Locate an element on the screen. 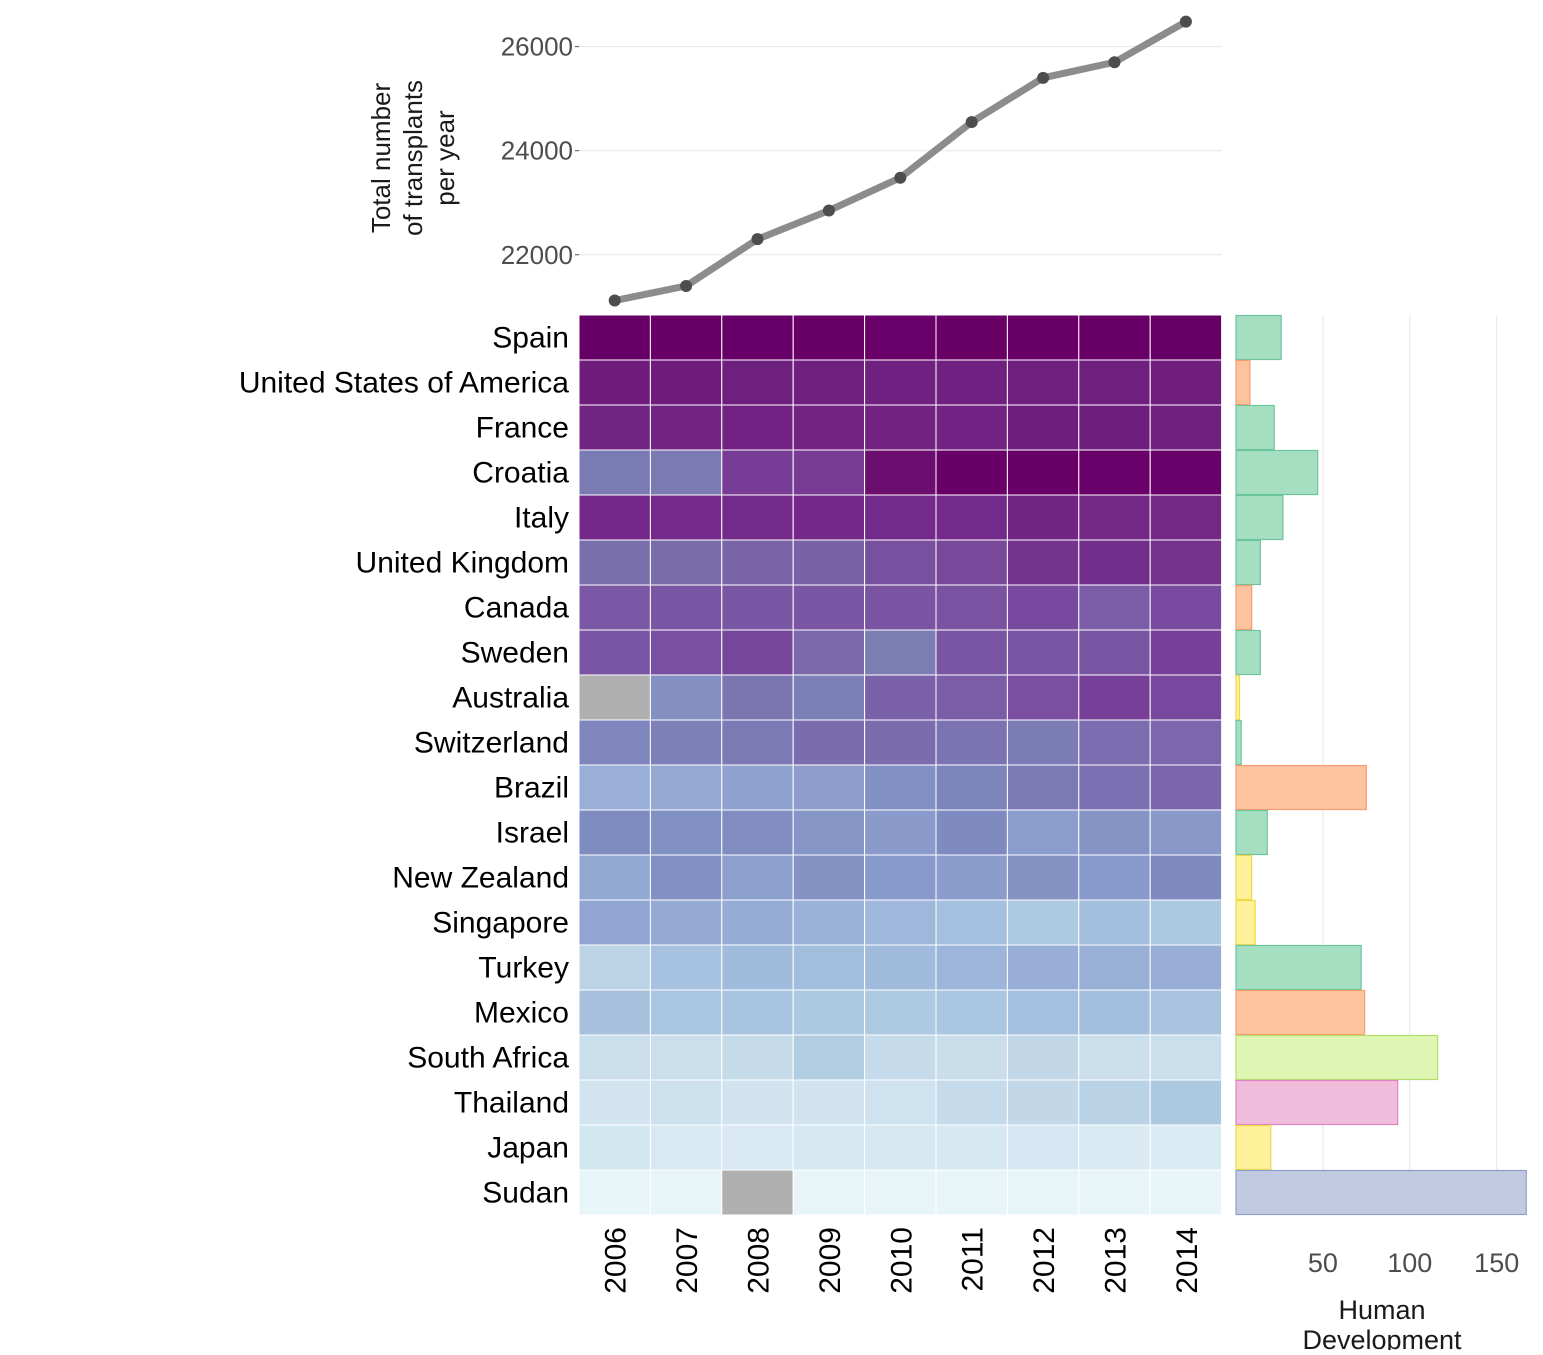  heatmap-col-label: 2006 is located at coordinates (616, 1260).